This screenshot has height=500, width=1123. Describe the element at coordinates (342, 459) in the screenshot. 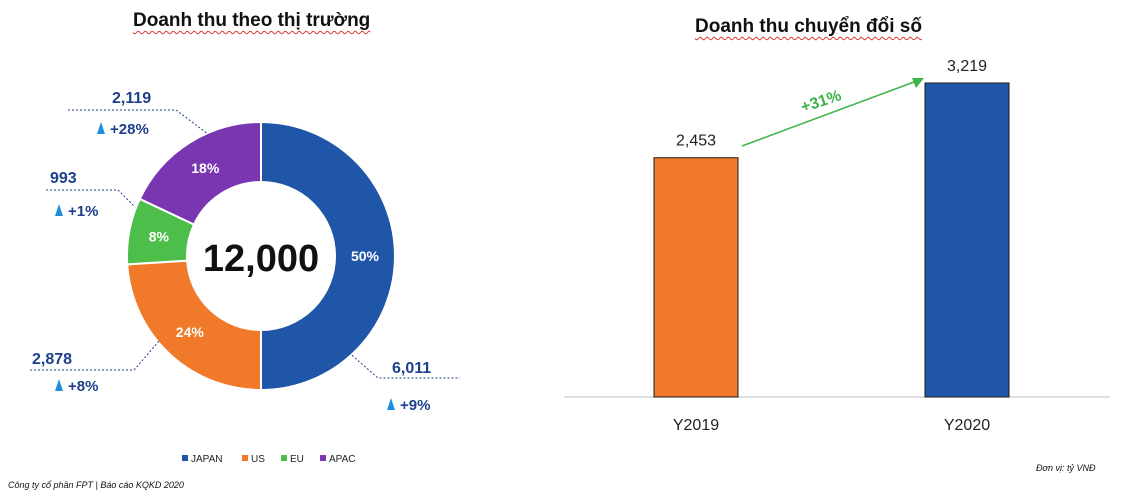

I see `legend-label-apac: APAC` at that location.